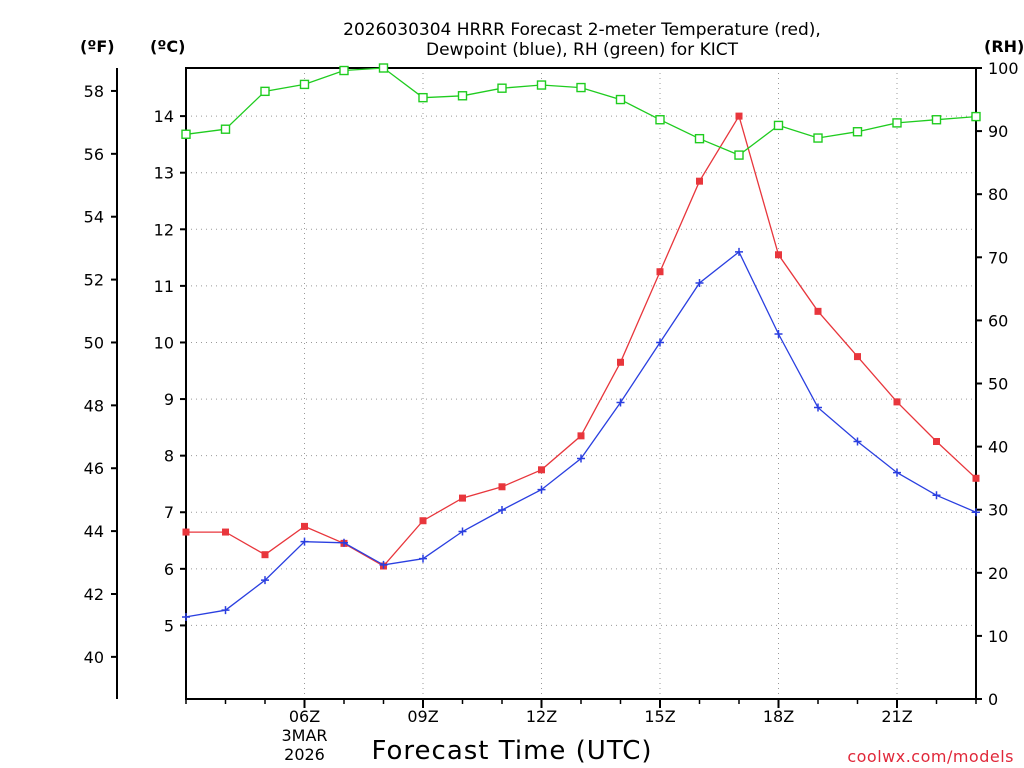 The width and height of the screenshot is (1024, 768). Describe the element at coordinates (896, 716) in the screenshot. I see `time-tick-label: 21Z` at that location.